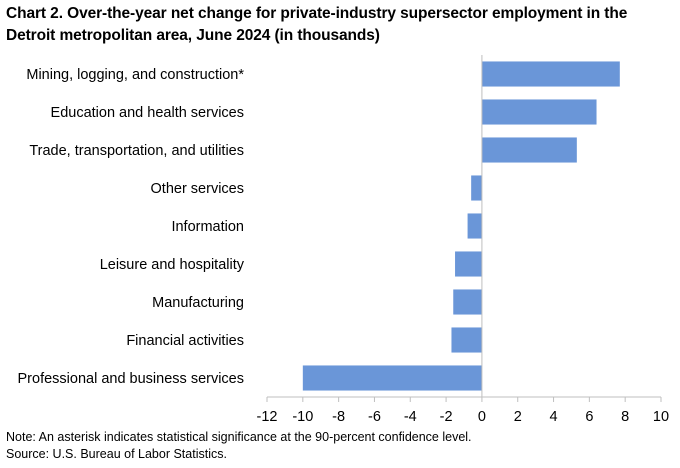 This screenshot has height=468, width=680. Describe the element at coordinates (410, 417) in the screenshot. I see `x-tick-label: -4` at that location.